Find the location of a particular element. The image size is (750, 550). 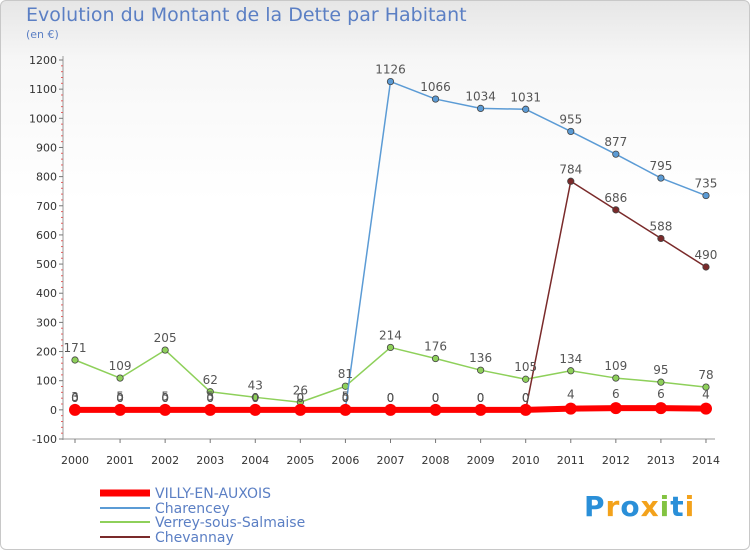

logo-letter: o is located at coordinates (630, 506).